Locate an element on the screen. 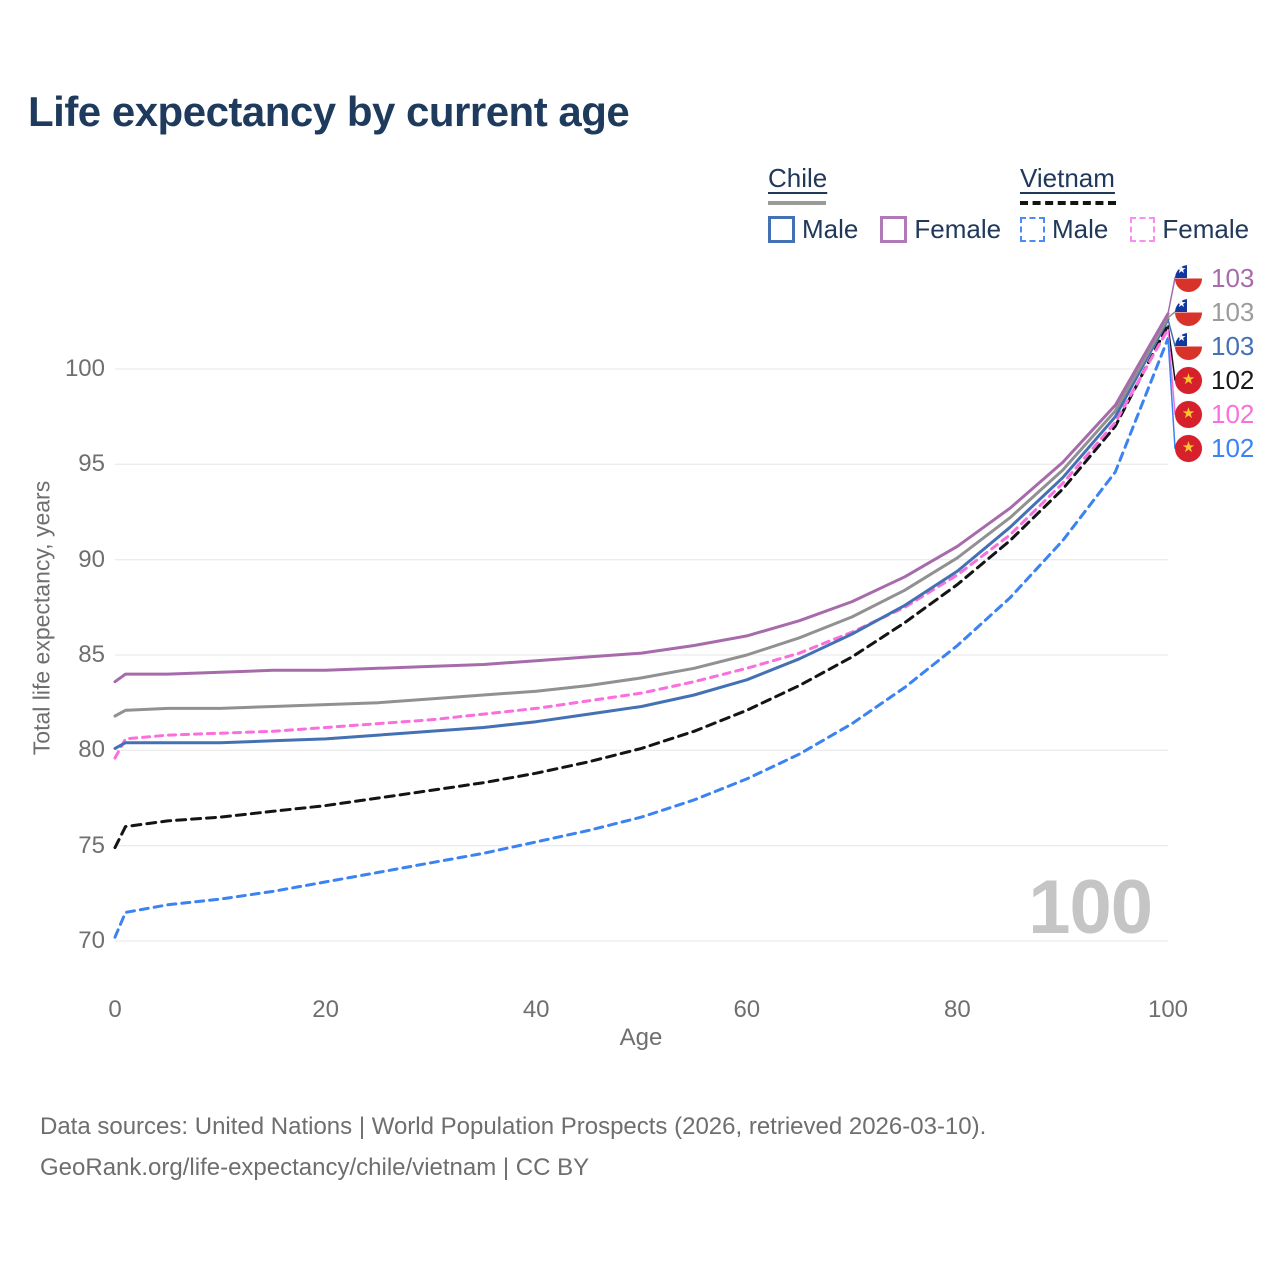 This screenshot has width=1280, height=1280. legend-item-chile-male: Male is located at coordinates (813, 229).